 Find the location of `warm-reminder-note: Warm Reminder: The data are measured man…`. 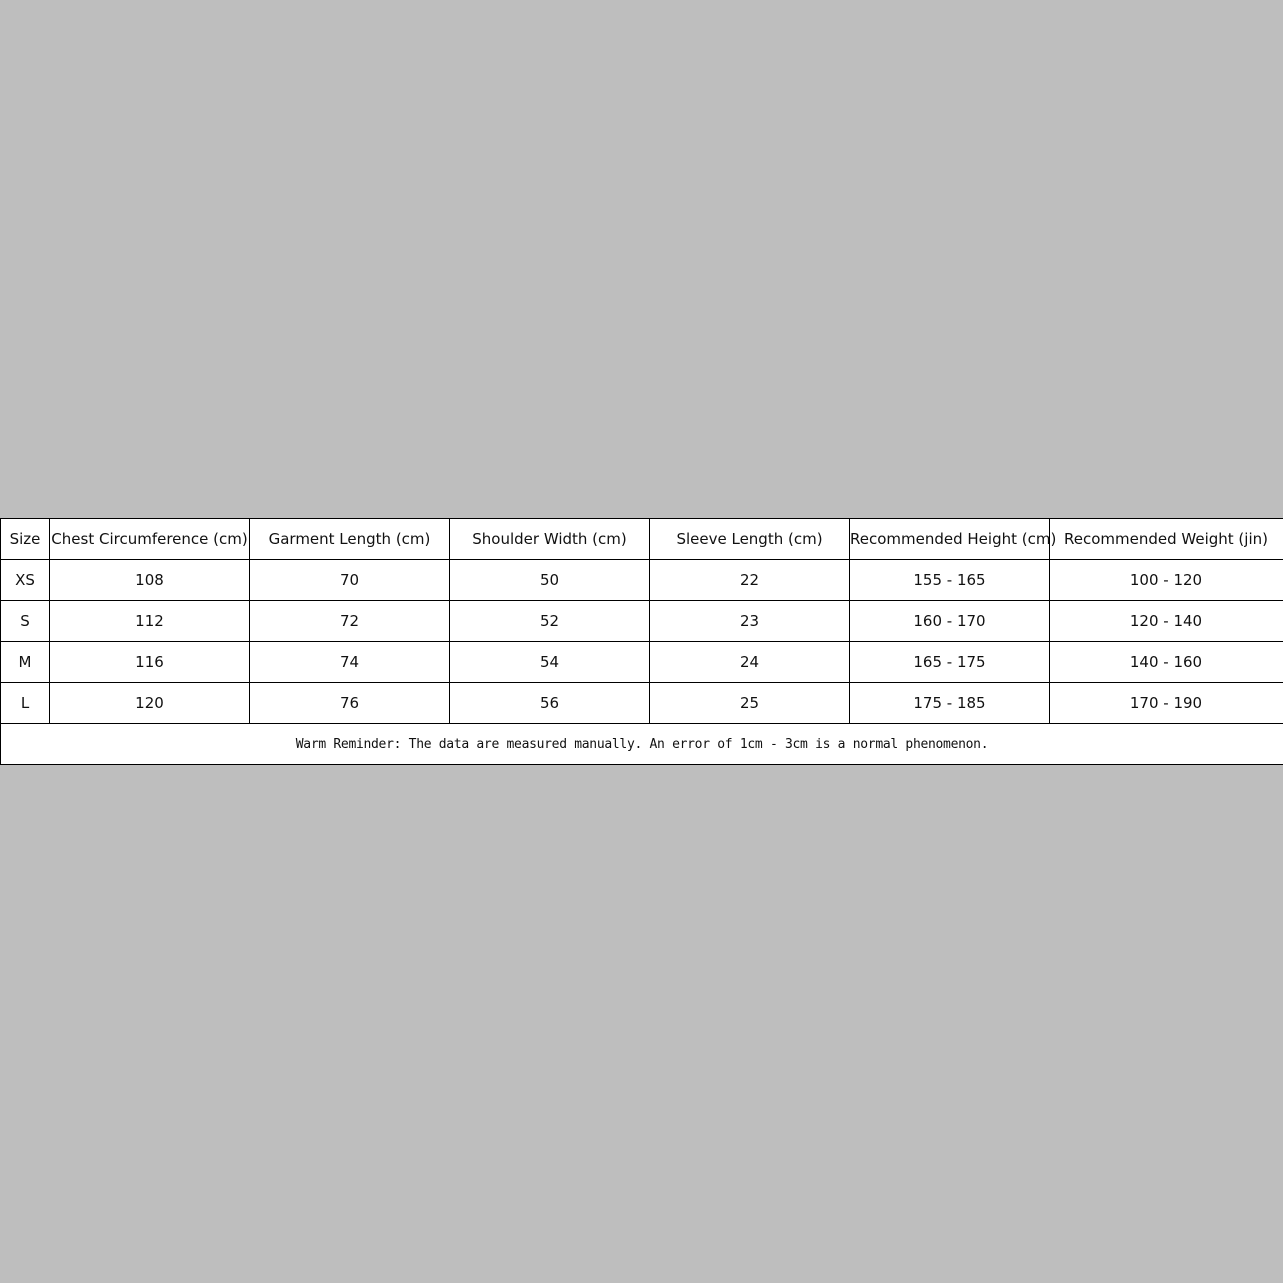

warm-reminder-note: Warm Reminder: The data are measured man… is located at coordinates (641, 744).